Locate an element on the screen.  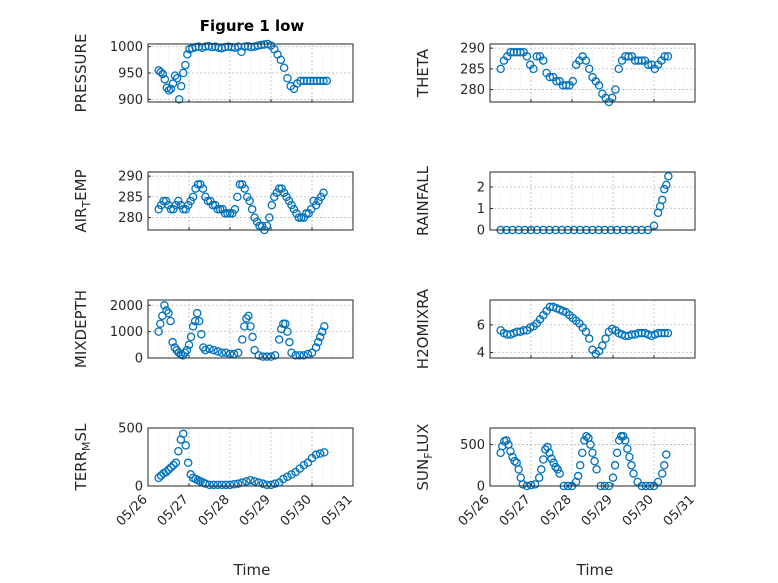
y-tick-label: 285 is located at coordinates (130, 197).